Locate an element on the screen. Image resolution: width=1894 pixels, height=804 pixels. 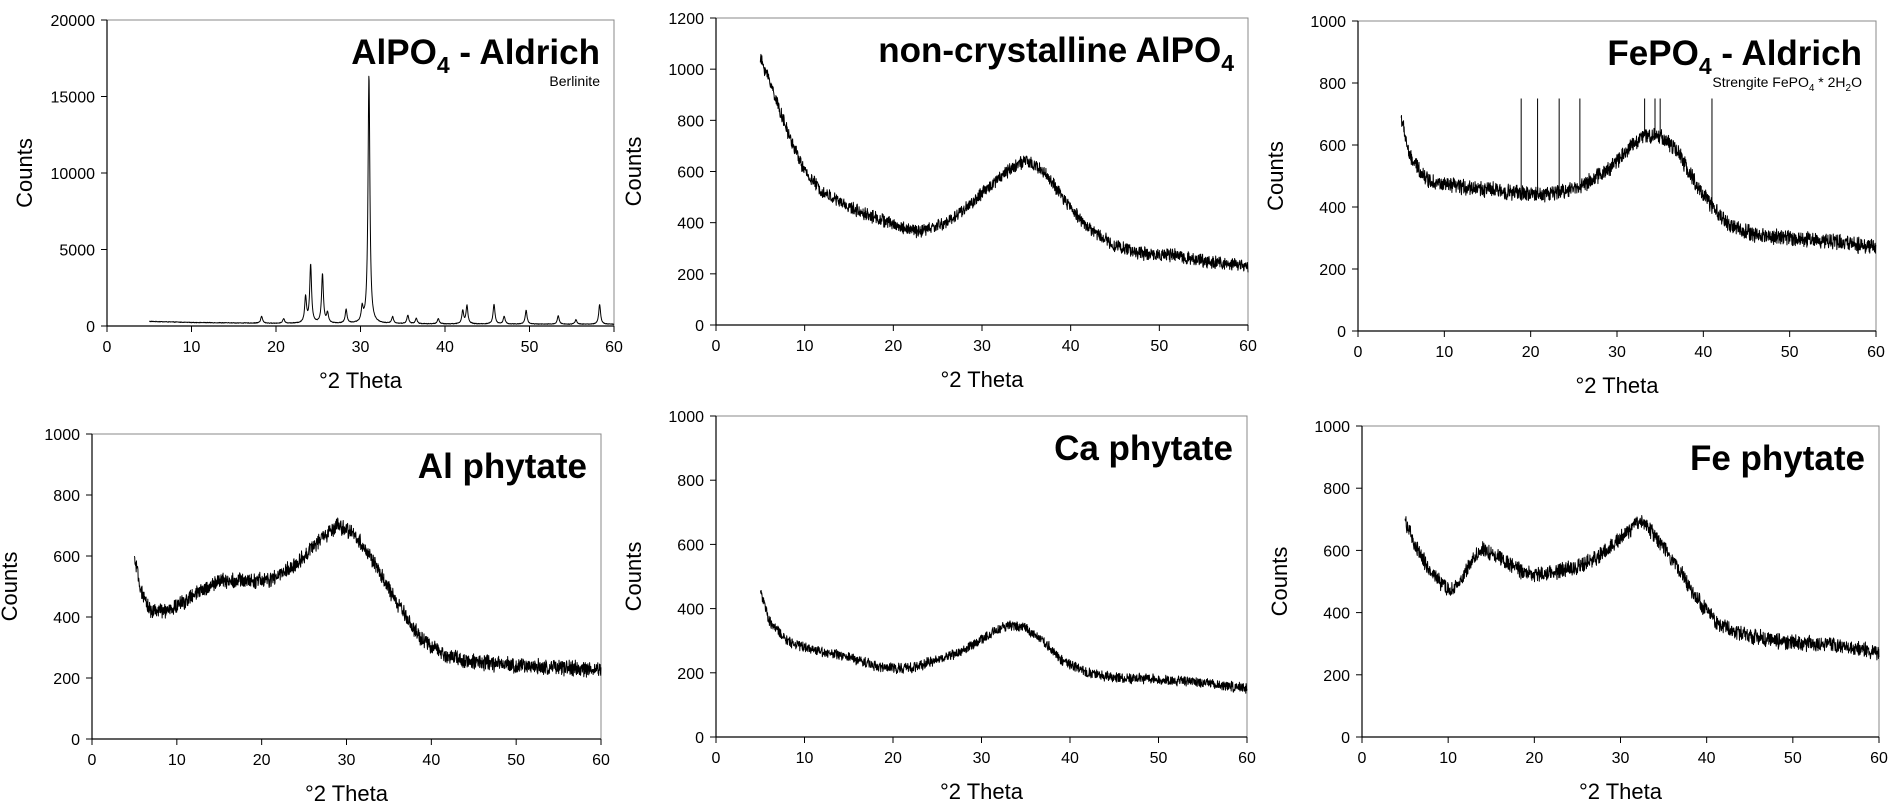
panel-title: Al phytate is located at coordinates (502, 466).